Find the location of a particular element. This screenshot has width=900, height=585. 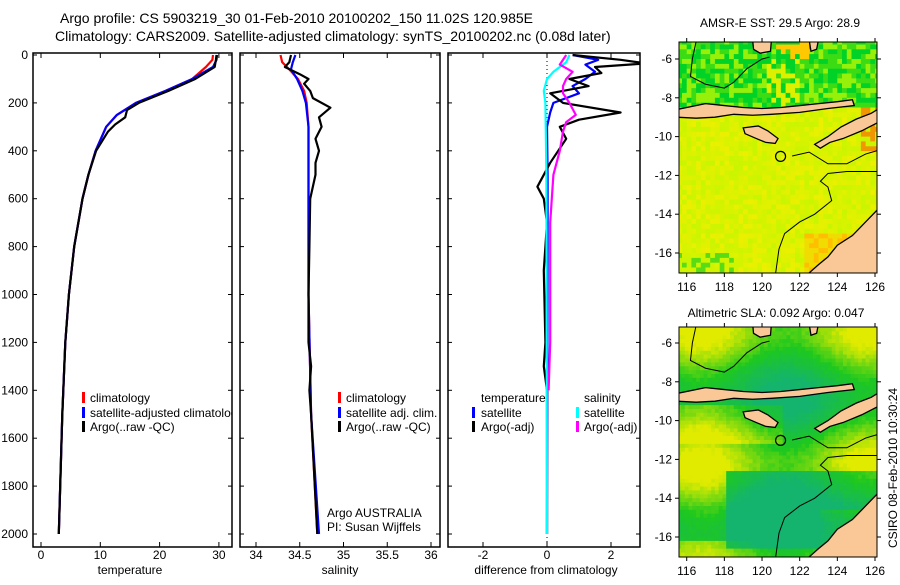

y-tick-label: 1600 is located at coordinates (14, 438).